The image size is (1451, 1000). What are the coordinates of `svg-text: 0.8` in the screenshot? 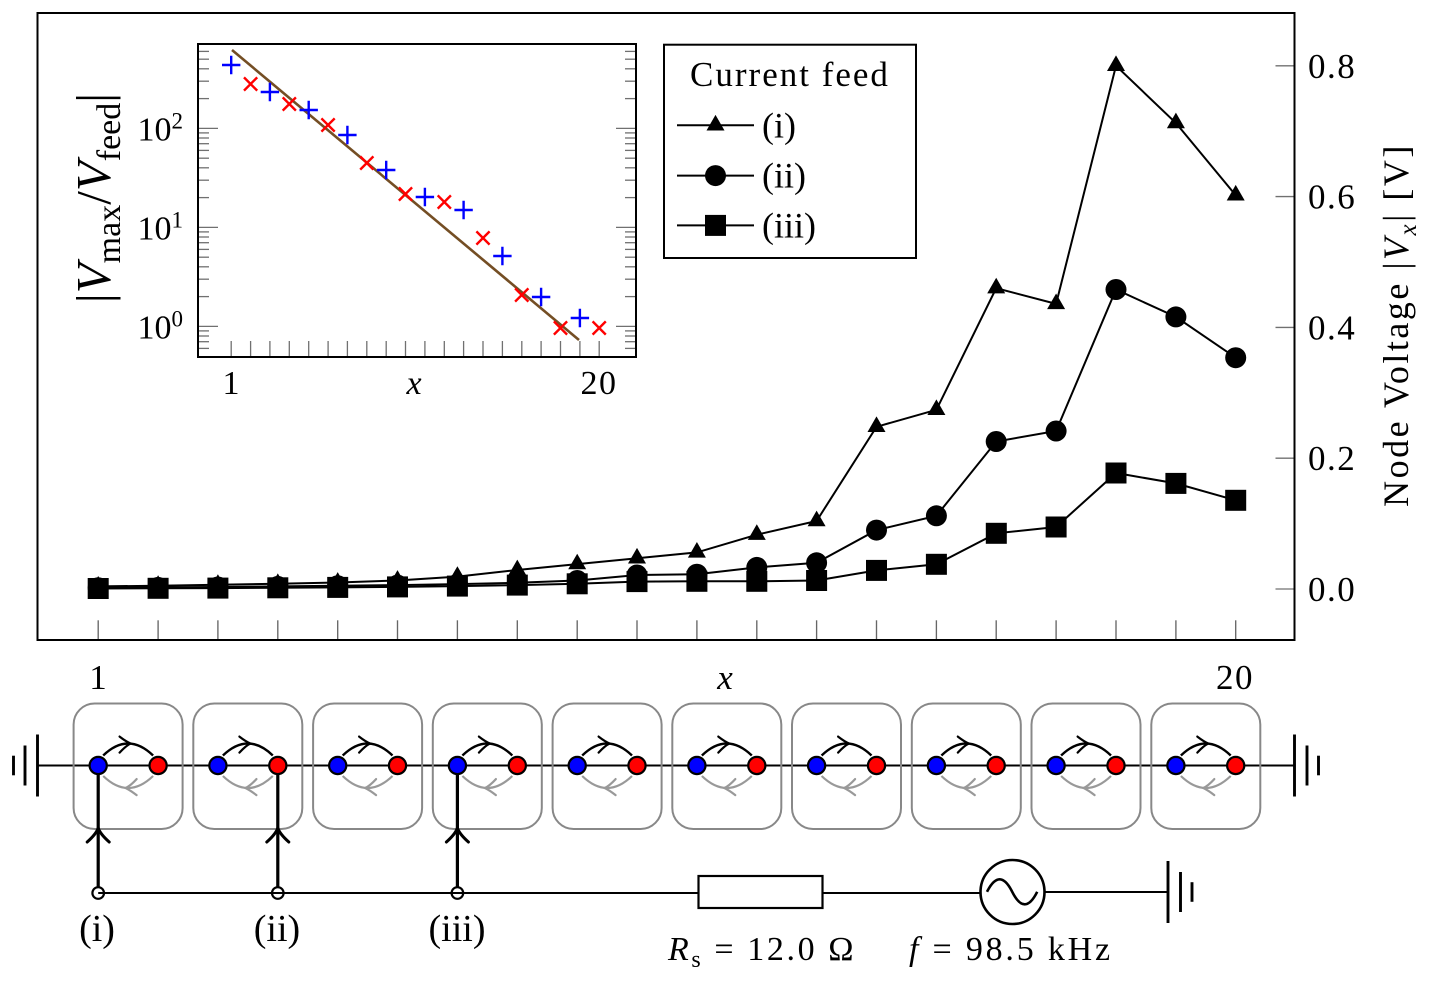 It's located at (1332, 66).